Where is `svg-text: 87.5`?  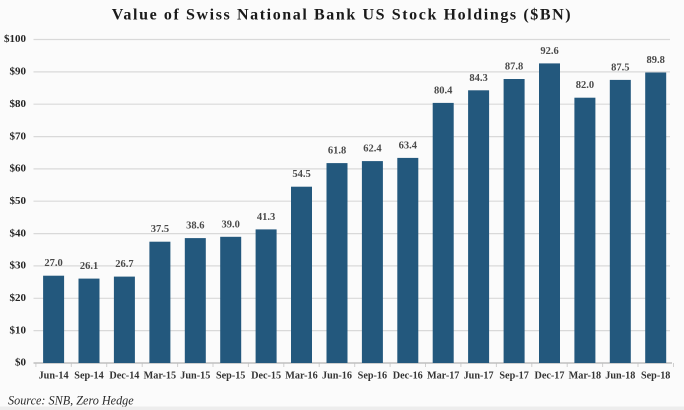
svg-text: 87.5 is located at coordinates (620, 67).